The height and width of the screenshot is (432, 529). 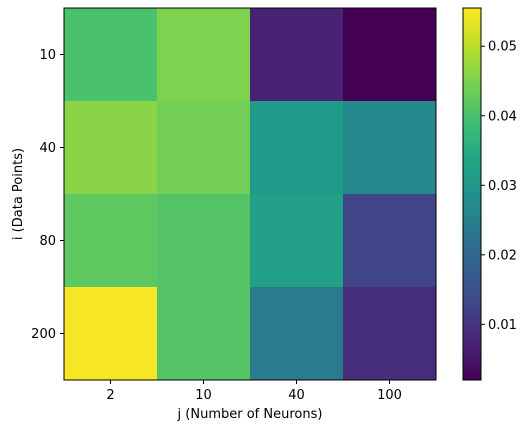 I want to click on y-tick-label: 200, so click(x=43, y=334).